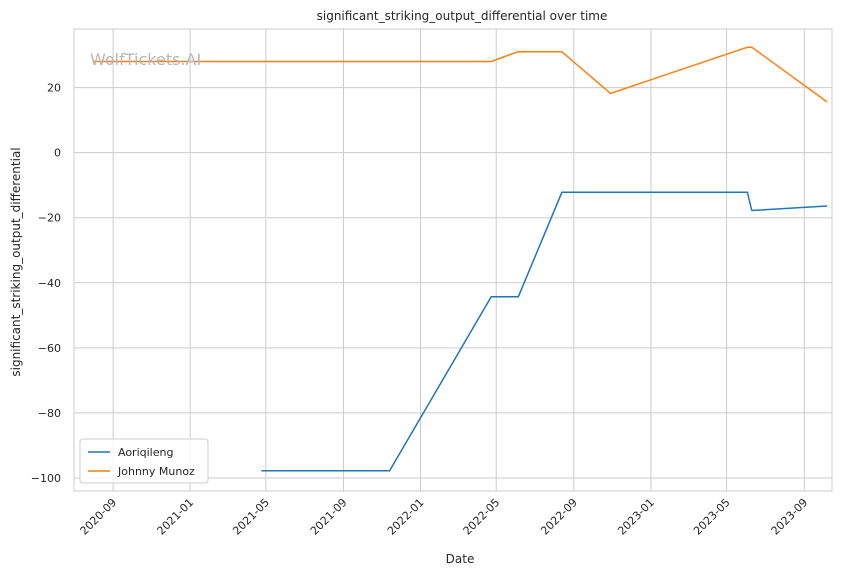 The height and width of the screenshot is (579, 858). Describe the element at coordinates (156, 471) in the screenshot. I see `legend-label-johnny-munoz: Johnny Munoz` at that location.